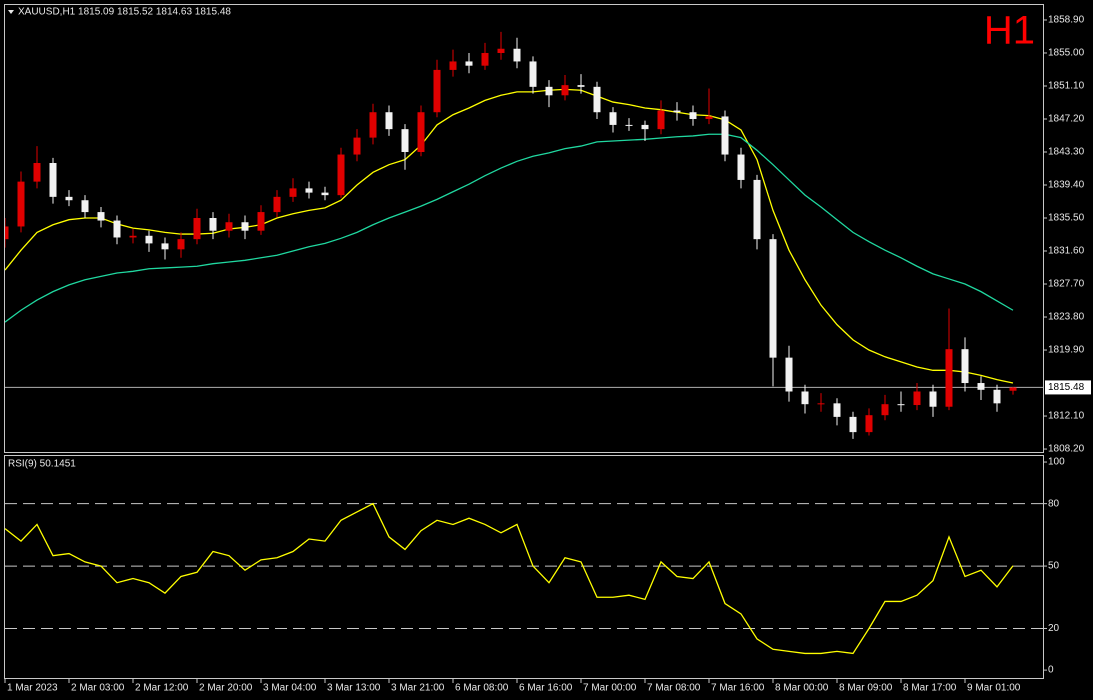 The width and height of the screenshot is (1093, 700). What do you see at coordinates (1056, 462) in the screenshot?
I see `y-tick-label: 100` at bounding box center [1056, 462].